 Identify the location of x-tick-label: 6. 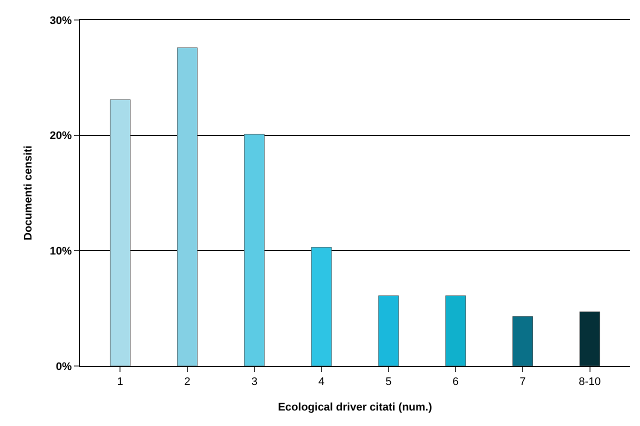
(455, 382).